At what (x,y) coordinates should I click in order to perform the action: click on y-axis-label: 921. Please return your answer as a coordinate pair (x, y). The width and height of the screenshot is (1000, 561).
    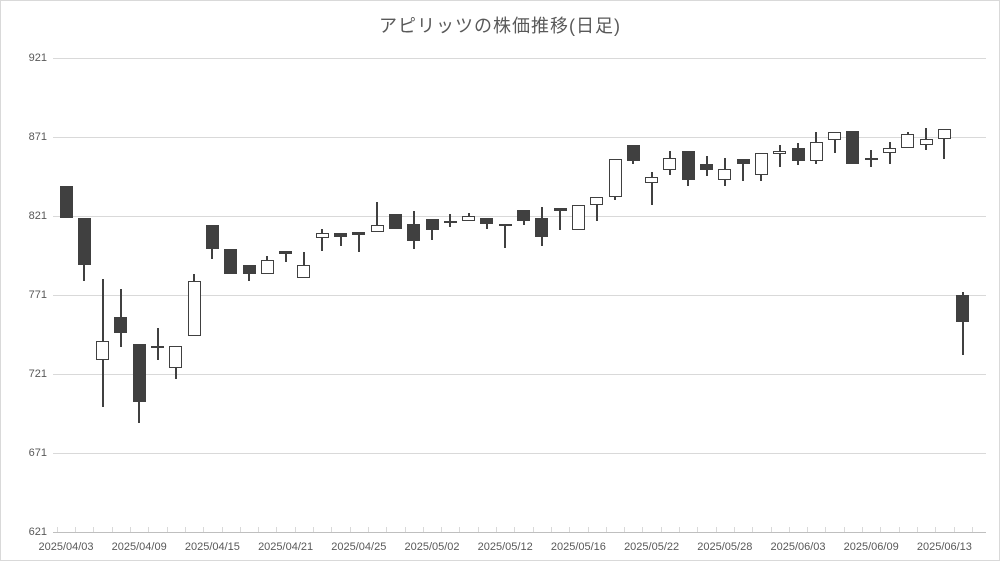
    Looking at the image, I should click on (37, 57).